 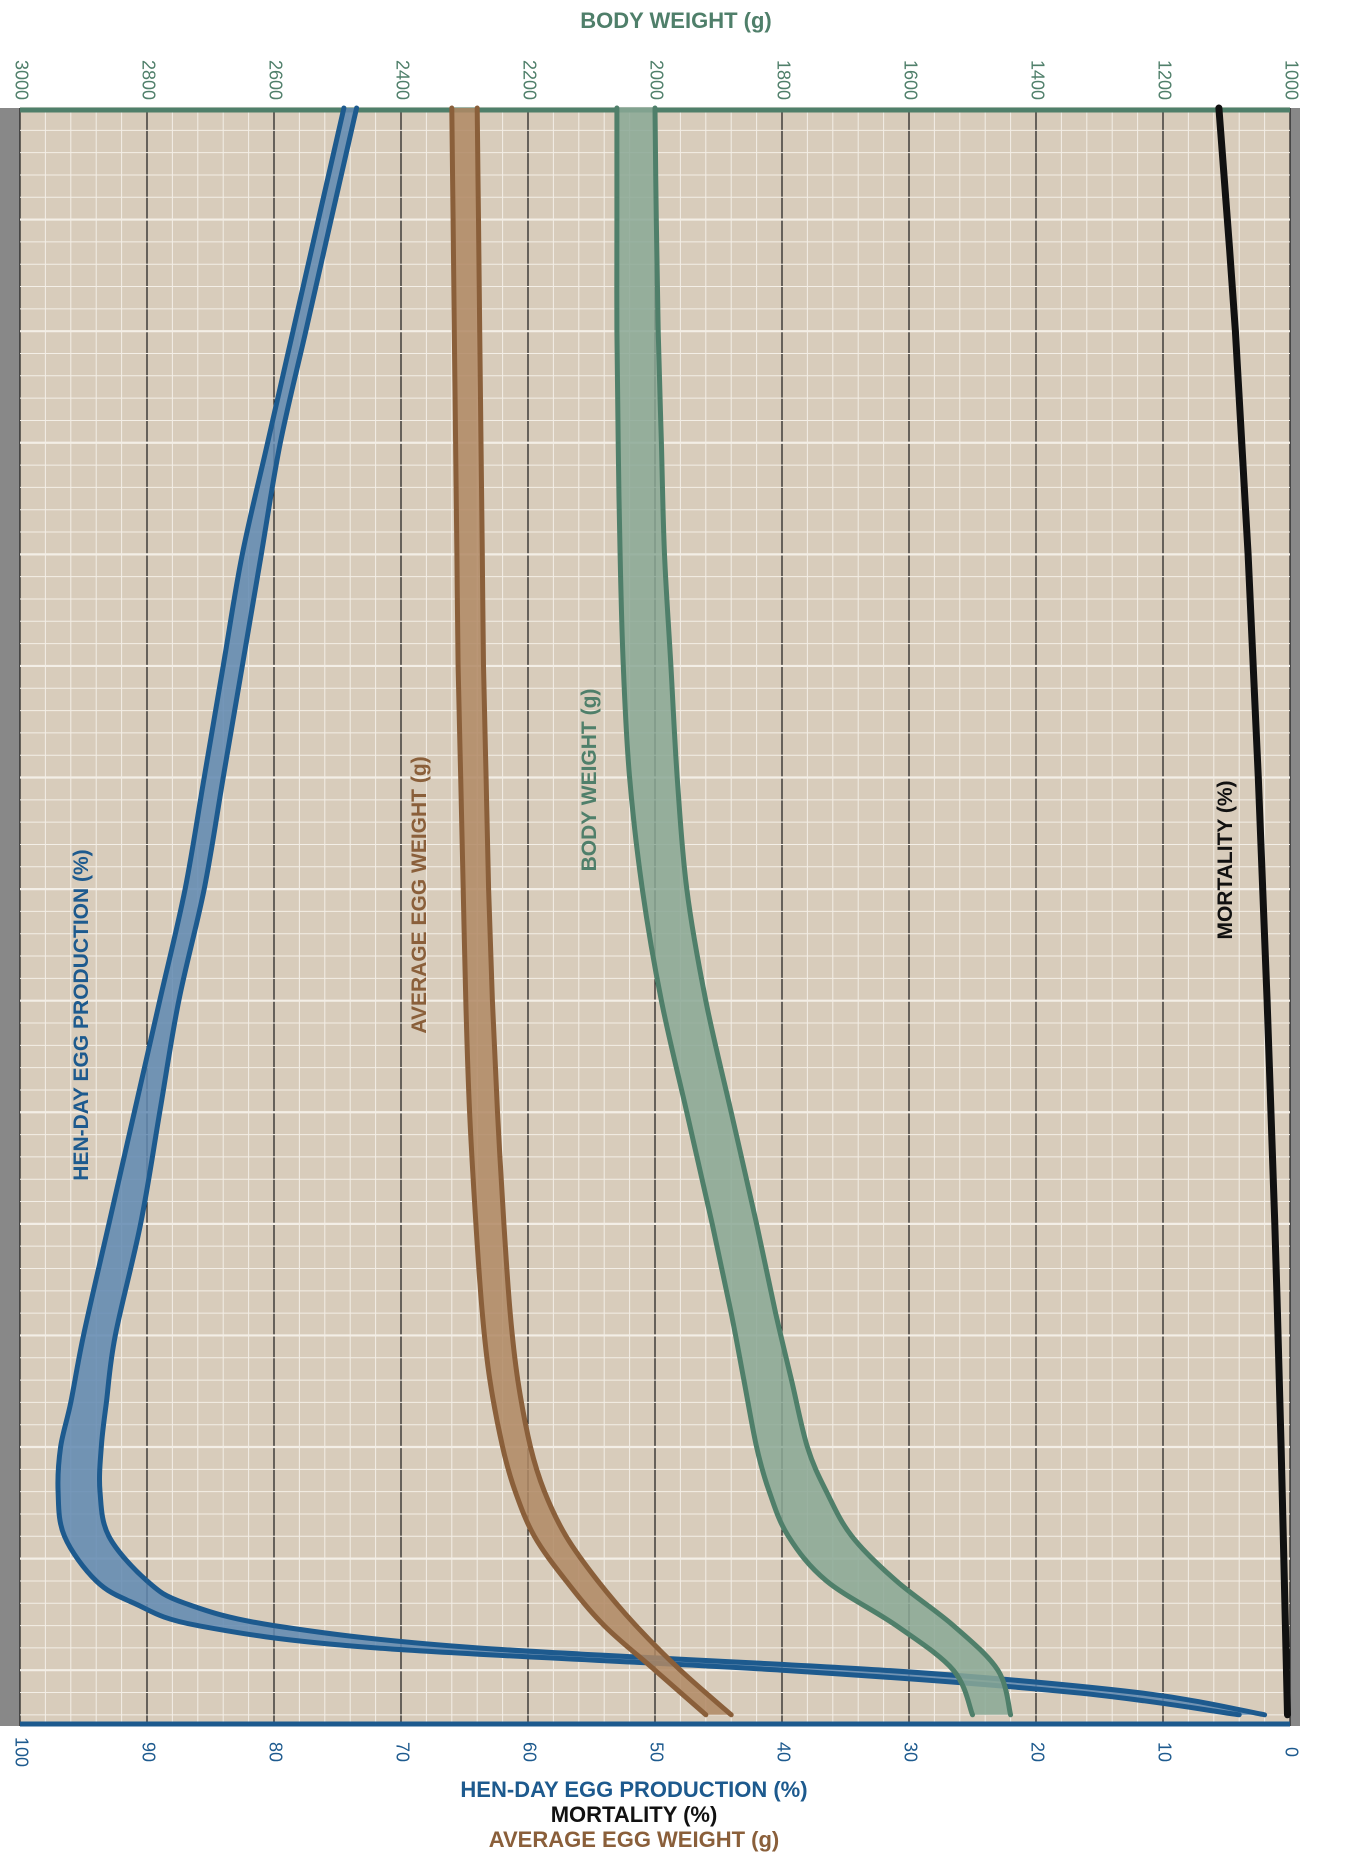 What do you see at coordinates (634, 1814) in the screenshot?
I see `mortality-axis-title: MORTALITY (%)` at bounding box center [634, 1814].